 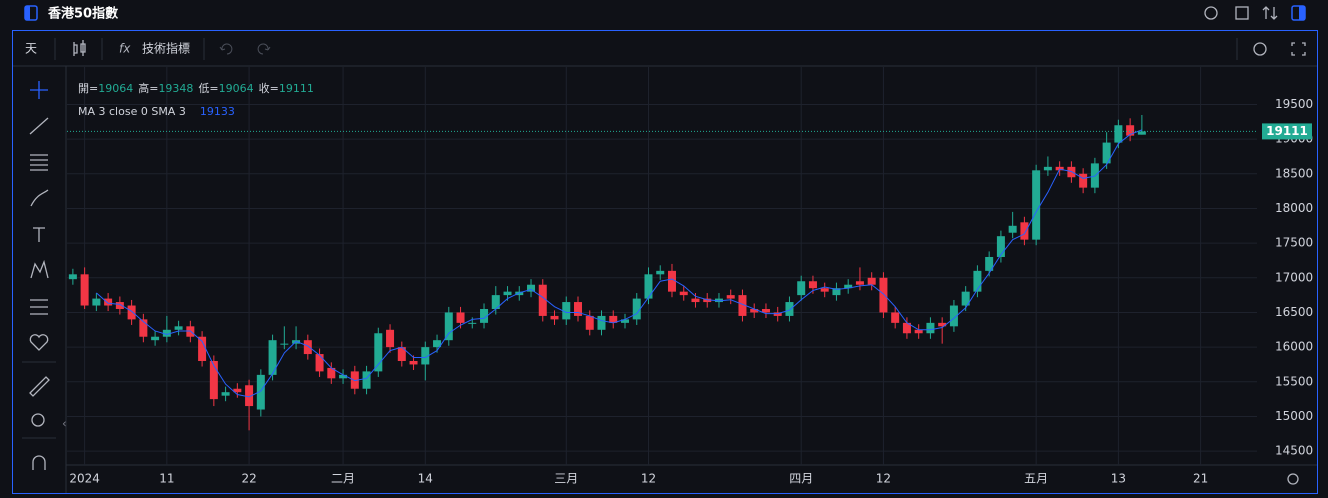 I want to click on favorite-tool, so click(x=39, y=342).